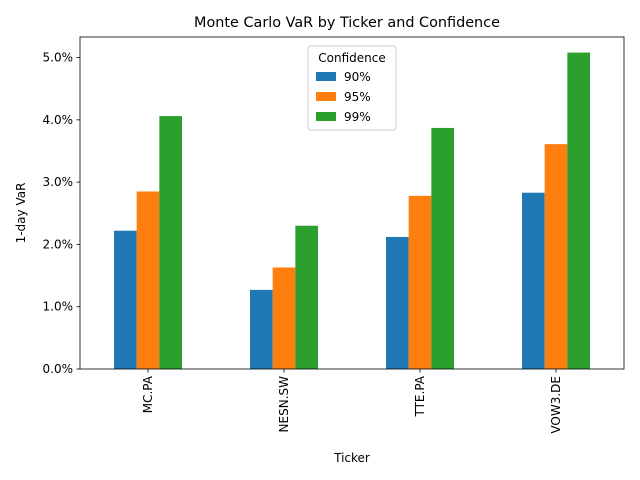 The height and width of the screenshot is (480, 640). What do you see at coordinates (357, 77) in the screenshot?
I see `legend-entry: 90%` at bounding box center [357, 77].